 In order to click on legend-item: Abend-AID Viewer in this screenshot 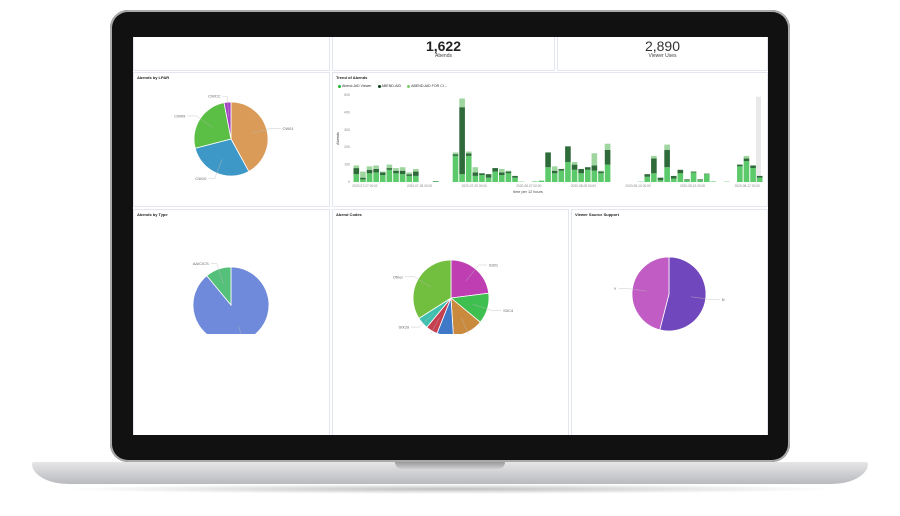, I will do `click(355, 86)`.